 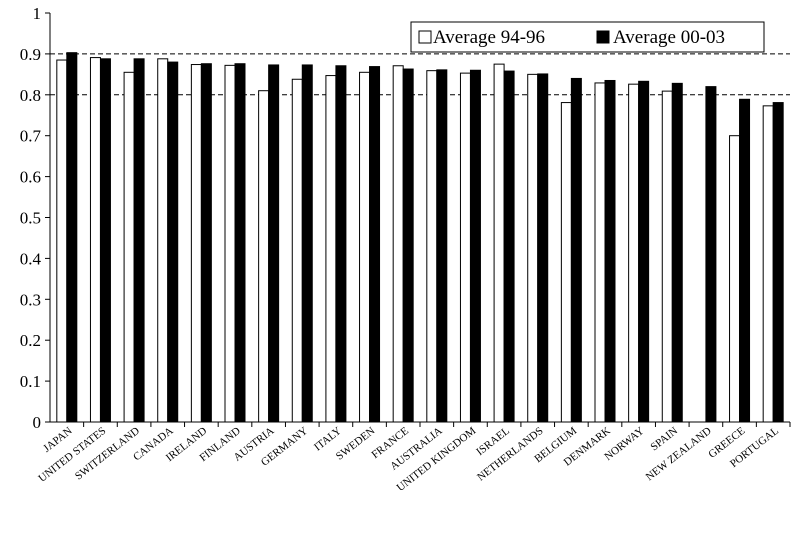 I want to click on legend: Average 94-96 Average 00-03, so click(x=587, y=37).